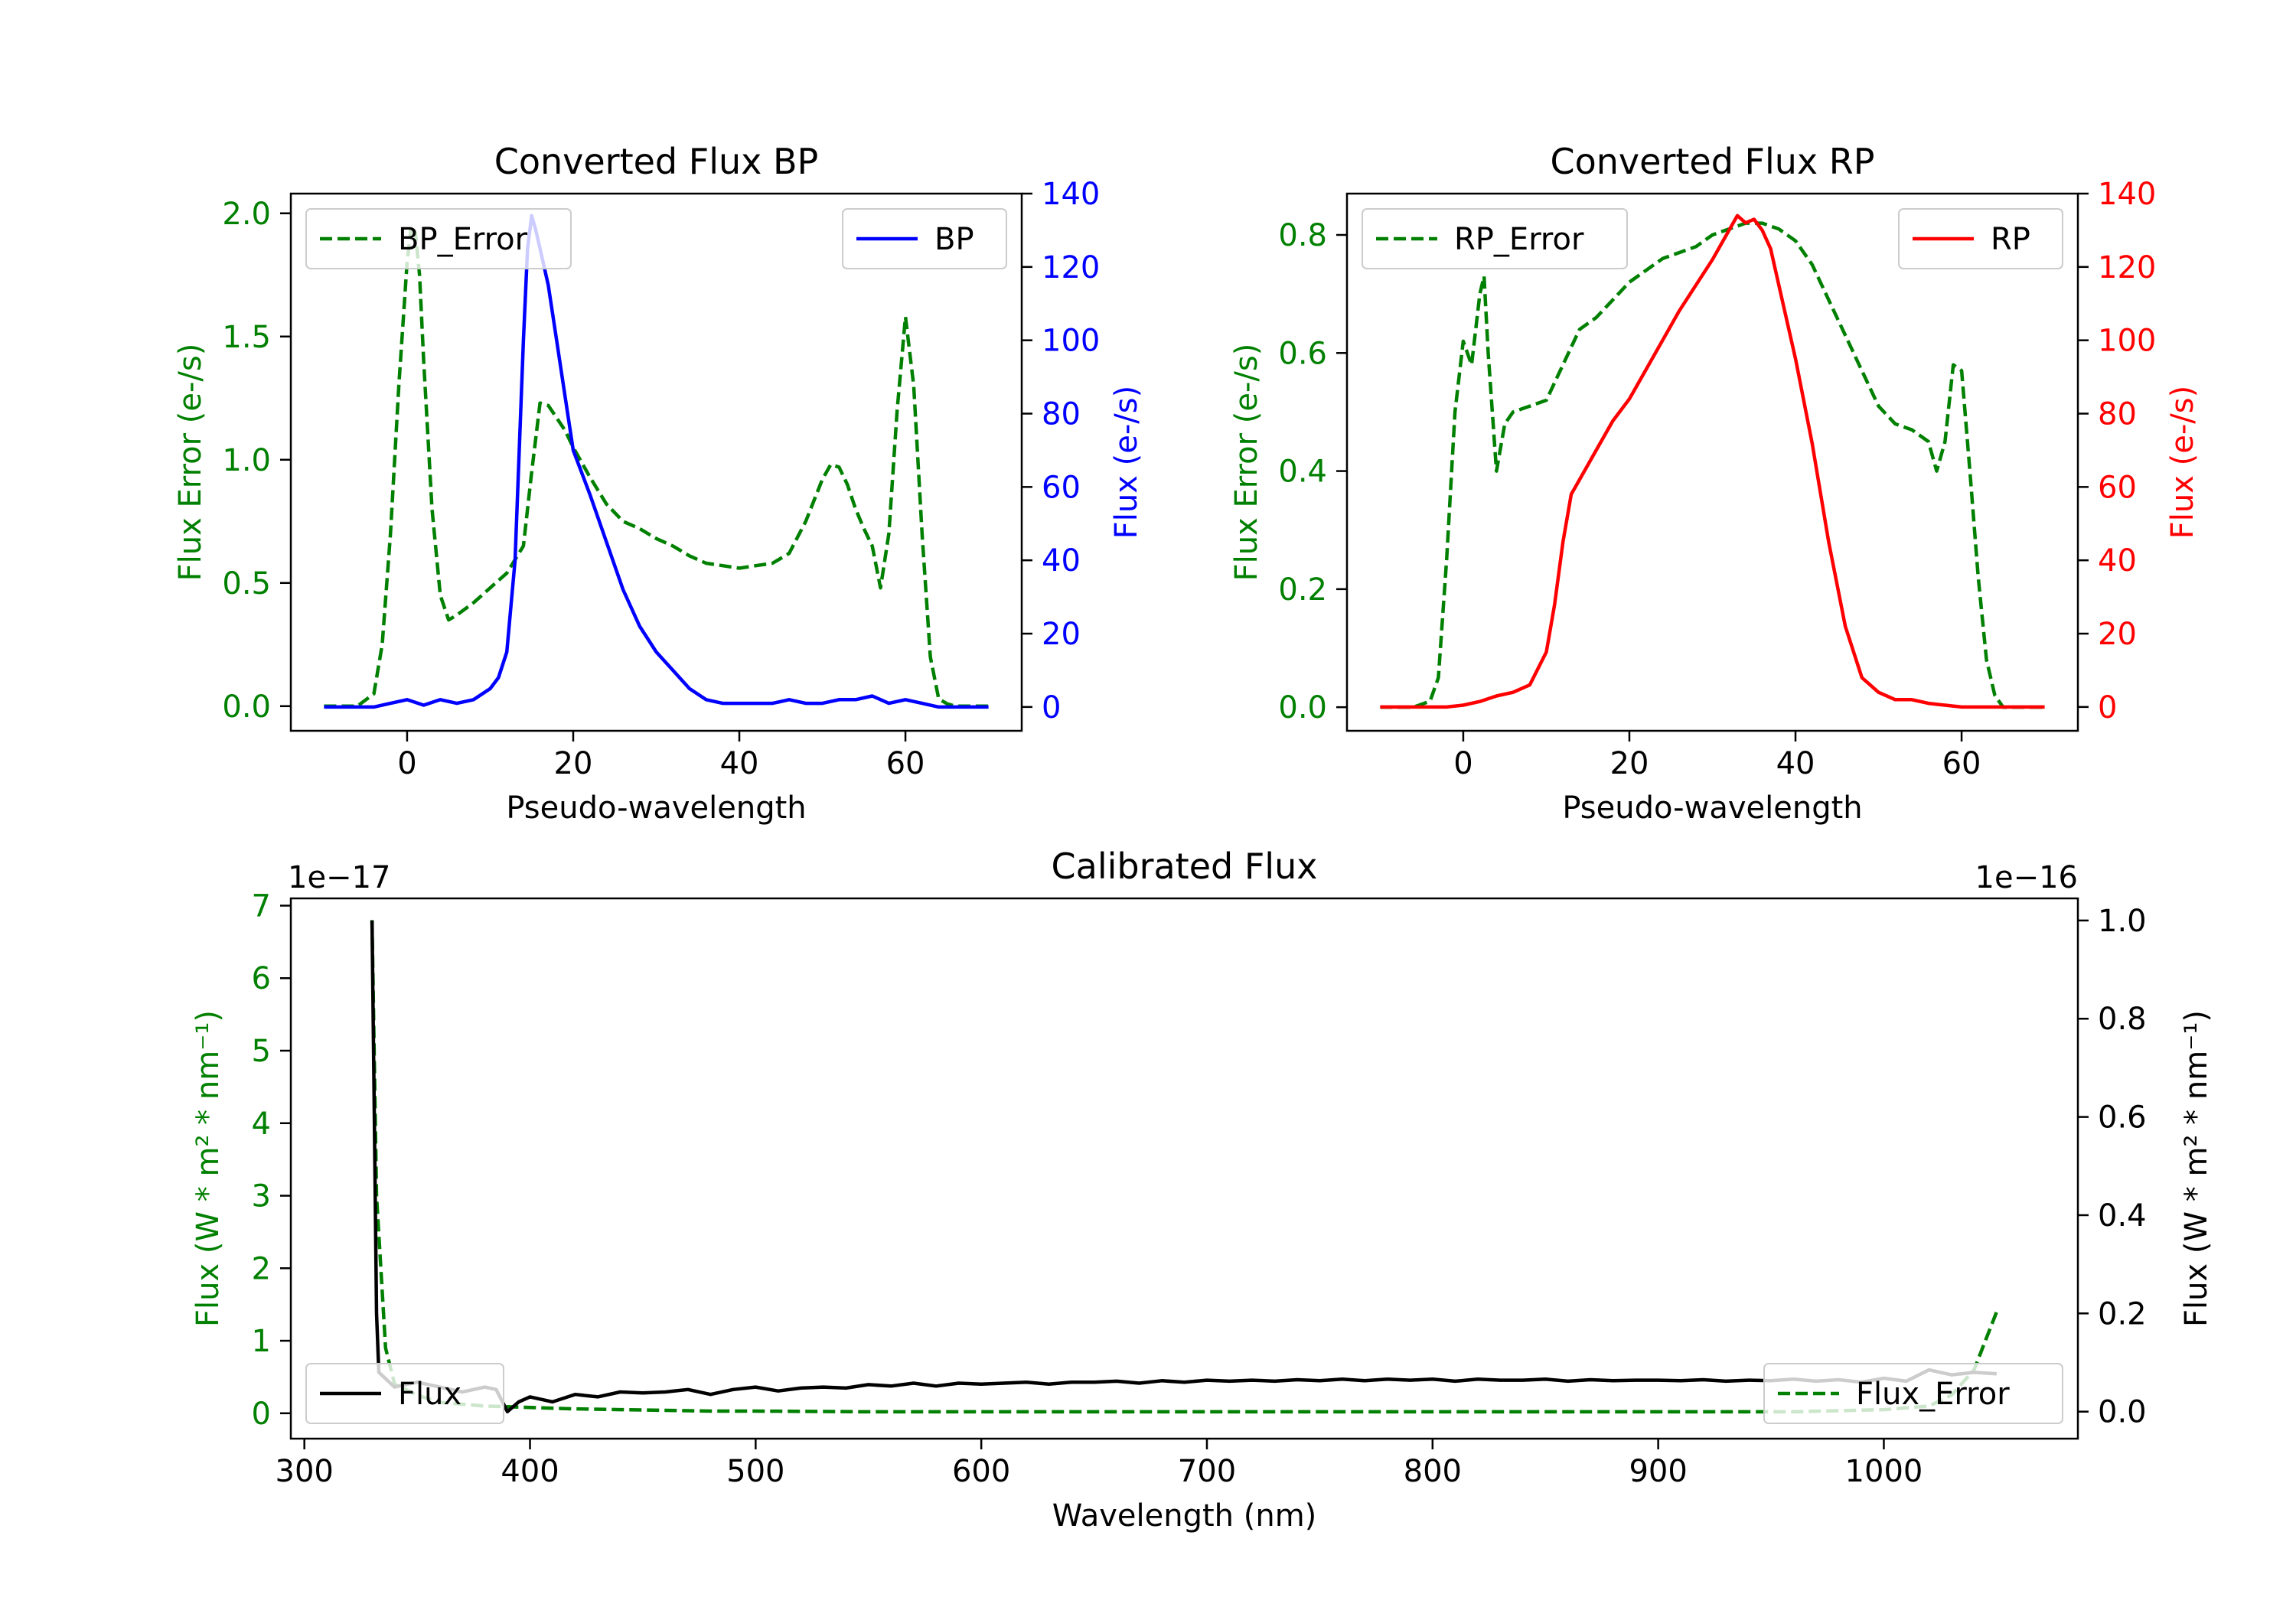  I want to click on rp-xtick-label: 40, so click(1795, 763).